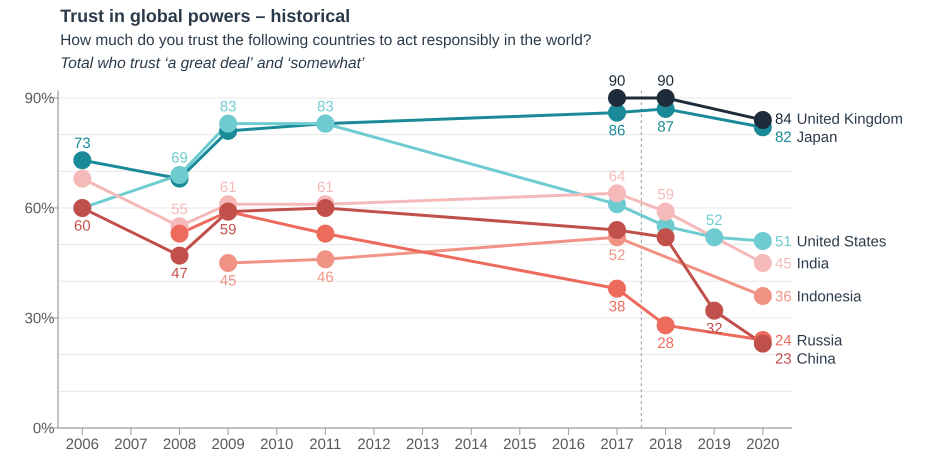 The height and width of the screenshot is (463, 926). Describe the element at coordinates (784, 358) in the screenshot. I see `data-label: 23` at that location.